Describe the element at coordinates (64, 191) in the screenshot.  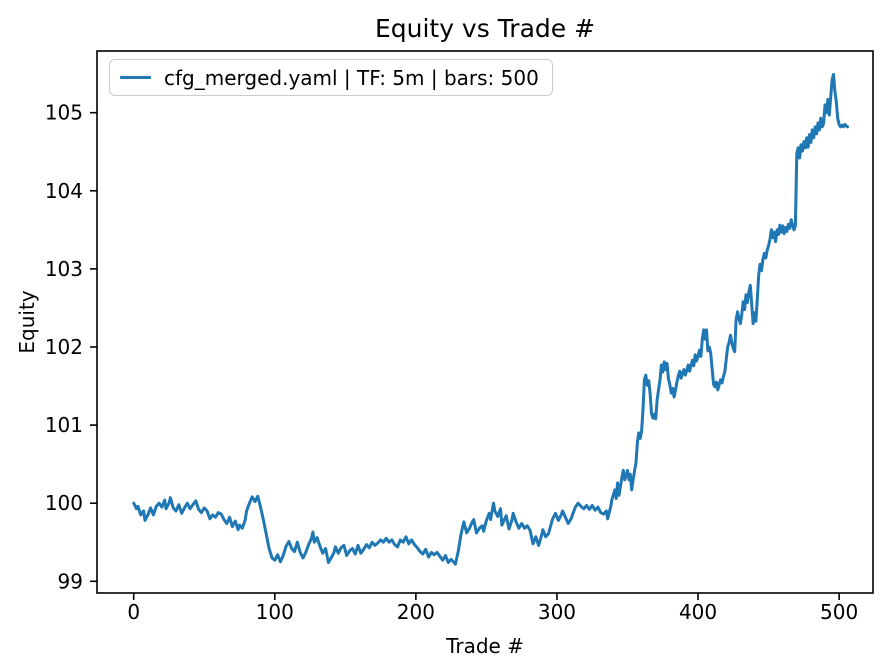
I see `y-tick-label: 104` at that location.